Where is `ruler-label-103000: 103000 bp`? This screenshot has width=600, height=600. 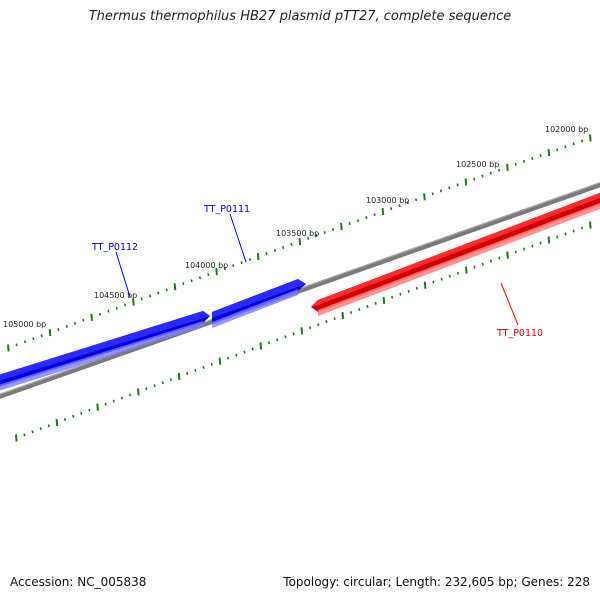 ruler-label-103000: 103000 bp is located at coordinates (387, 200).